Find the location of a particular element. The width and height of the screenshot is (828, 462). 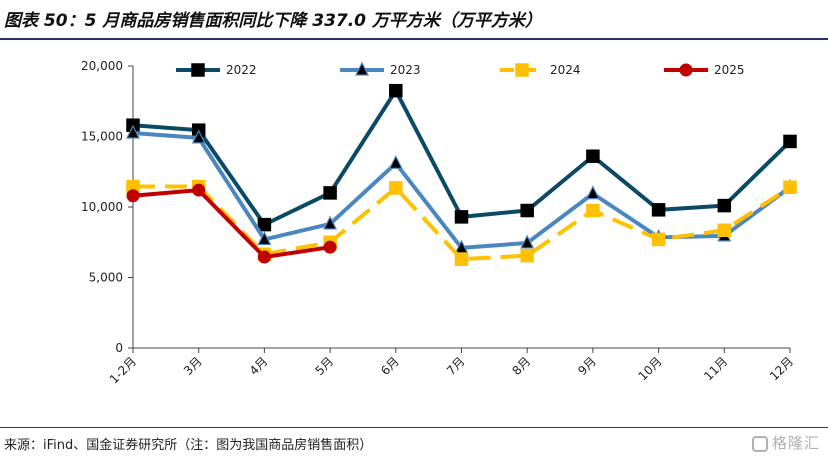

legend-label-2023: 2023 is located at coordinates (405, 70).